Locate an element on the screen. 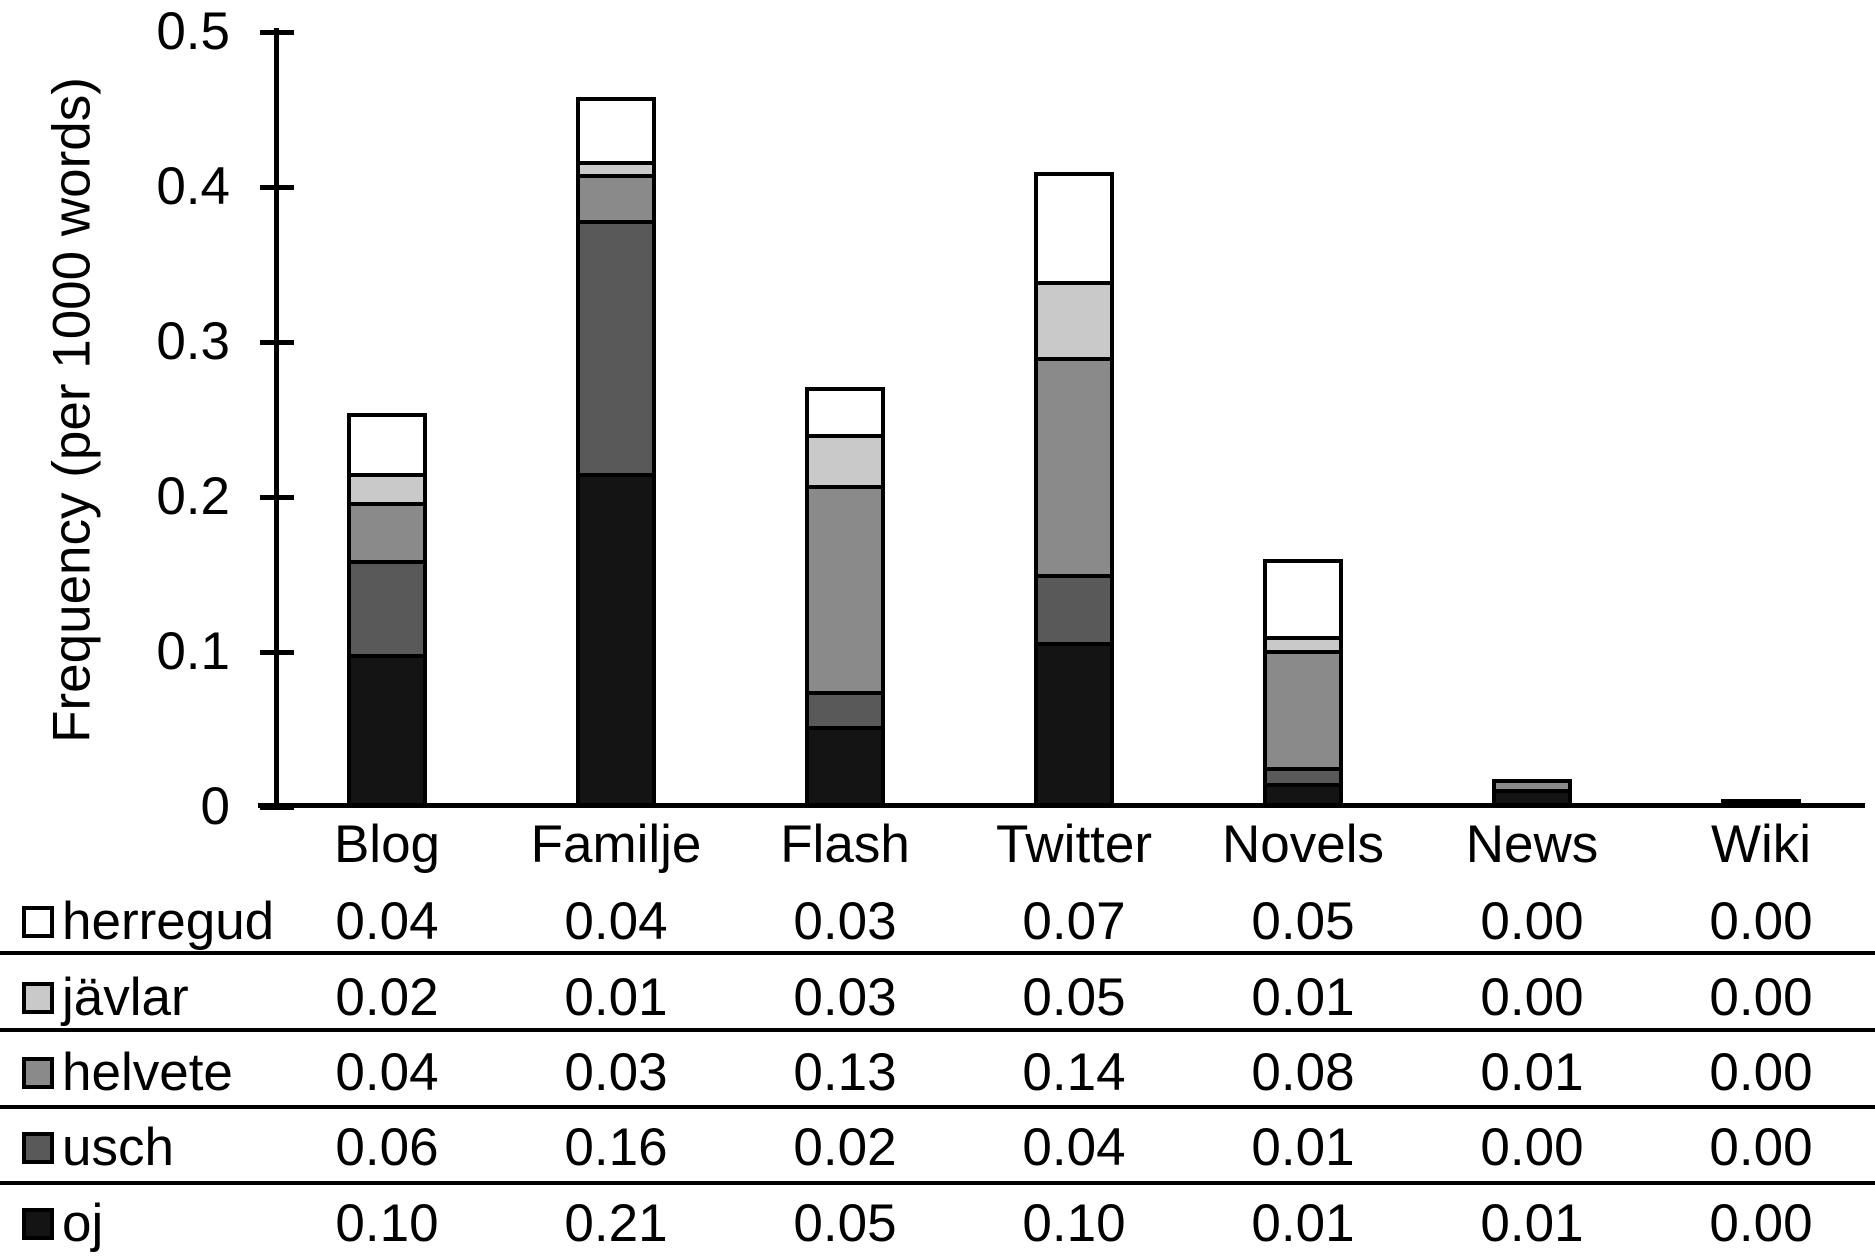 The image size is (1875, 1259). category-label-news: News is located at coordinates (1532, 844).